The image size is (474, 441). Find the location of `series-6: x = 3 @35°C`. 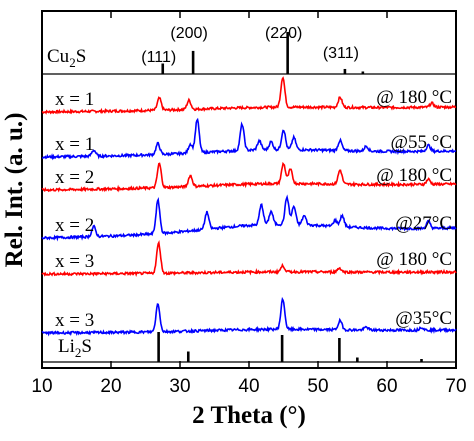

series-6: x = 3 @35°C is located at coordinates (249, 316).